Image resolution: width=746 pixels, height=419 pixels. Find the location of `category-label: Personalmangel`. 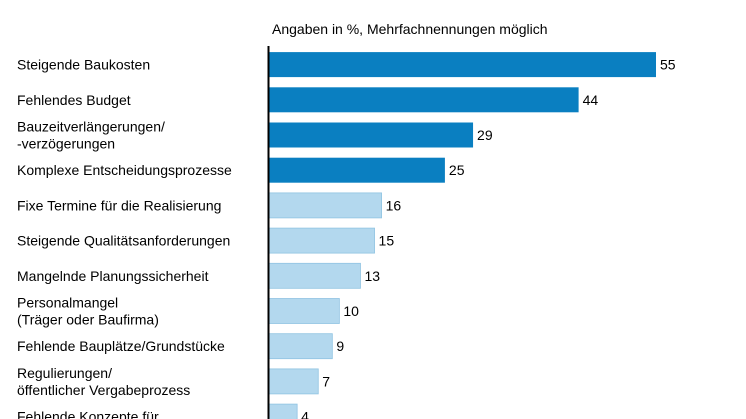

category-label: Personalmangel is located at coordinates (67, 303).